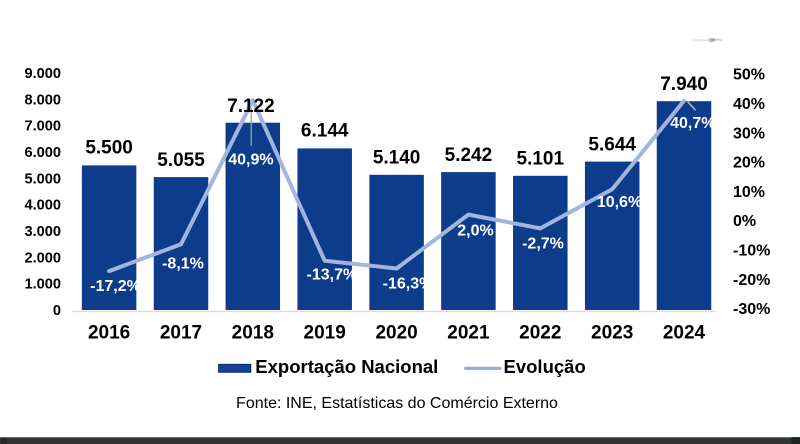 The width and height of the screenshot is (800, 444). Describe the element at coordinates (42, 74) in the screenshot. I see `svg-text: 9.000` at that location.